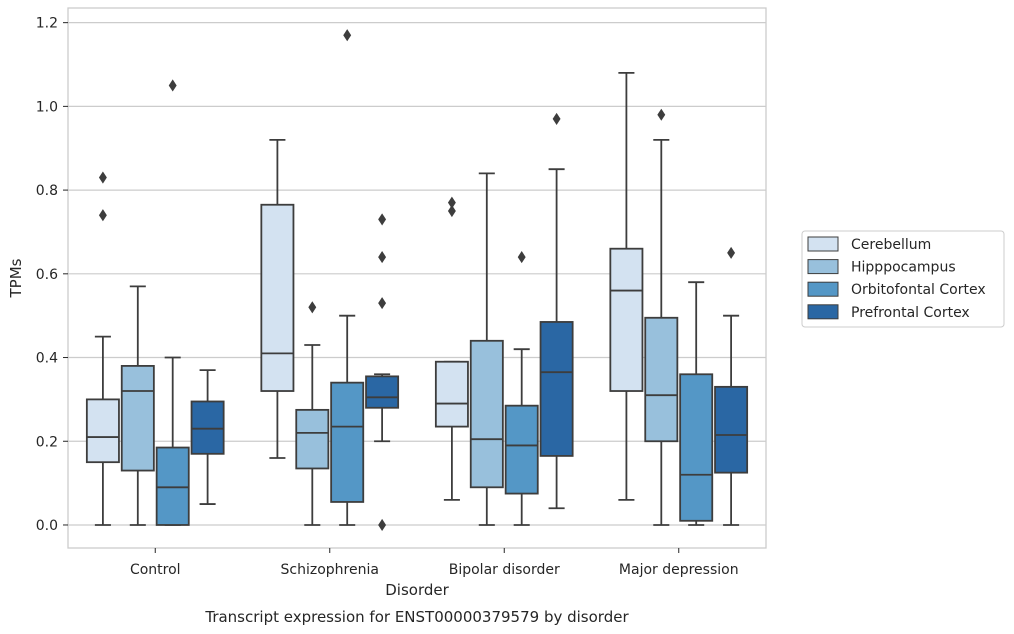 This screenshot has width=1014, height=634. I want to click on x-tick-label: Control, so click(155, 570).